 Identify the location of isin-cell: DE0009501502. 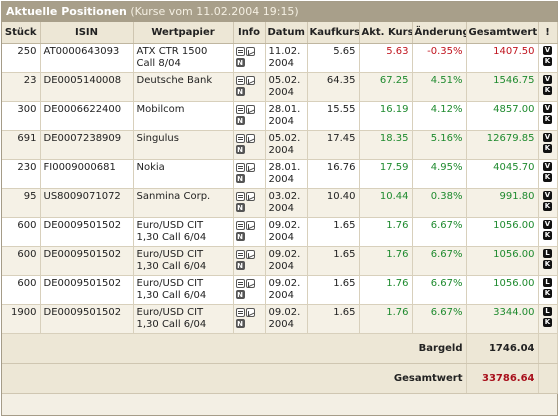
(87, 232).